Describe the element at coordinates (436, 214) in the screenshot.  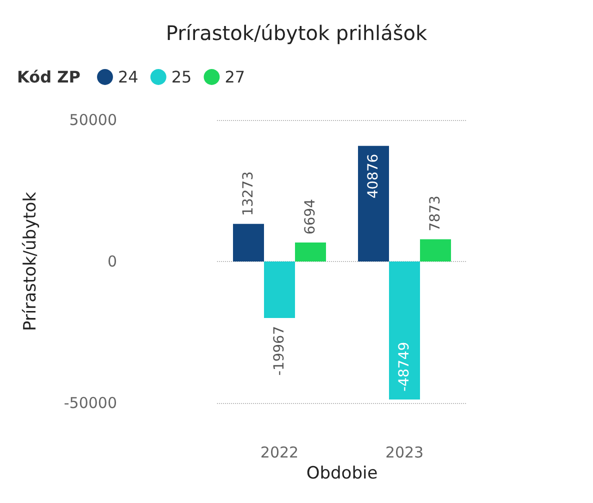
I see `data-label: 7873` at that location.